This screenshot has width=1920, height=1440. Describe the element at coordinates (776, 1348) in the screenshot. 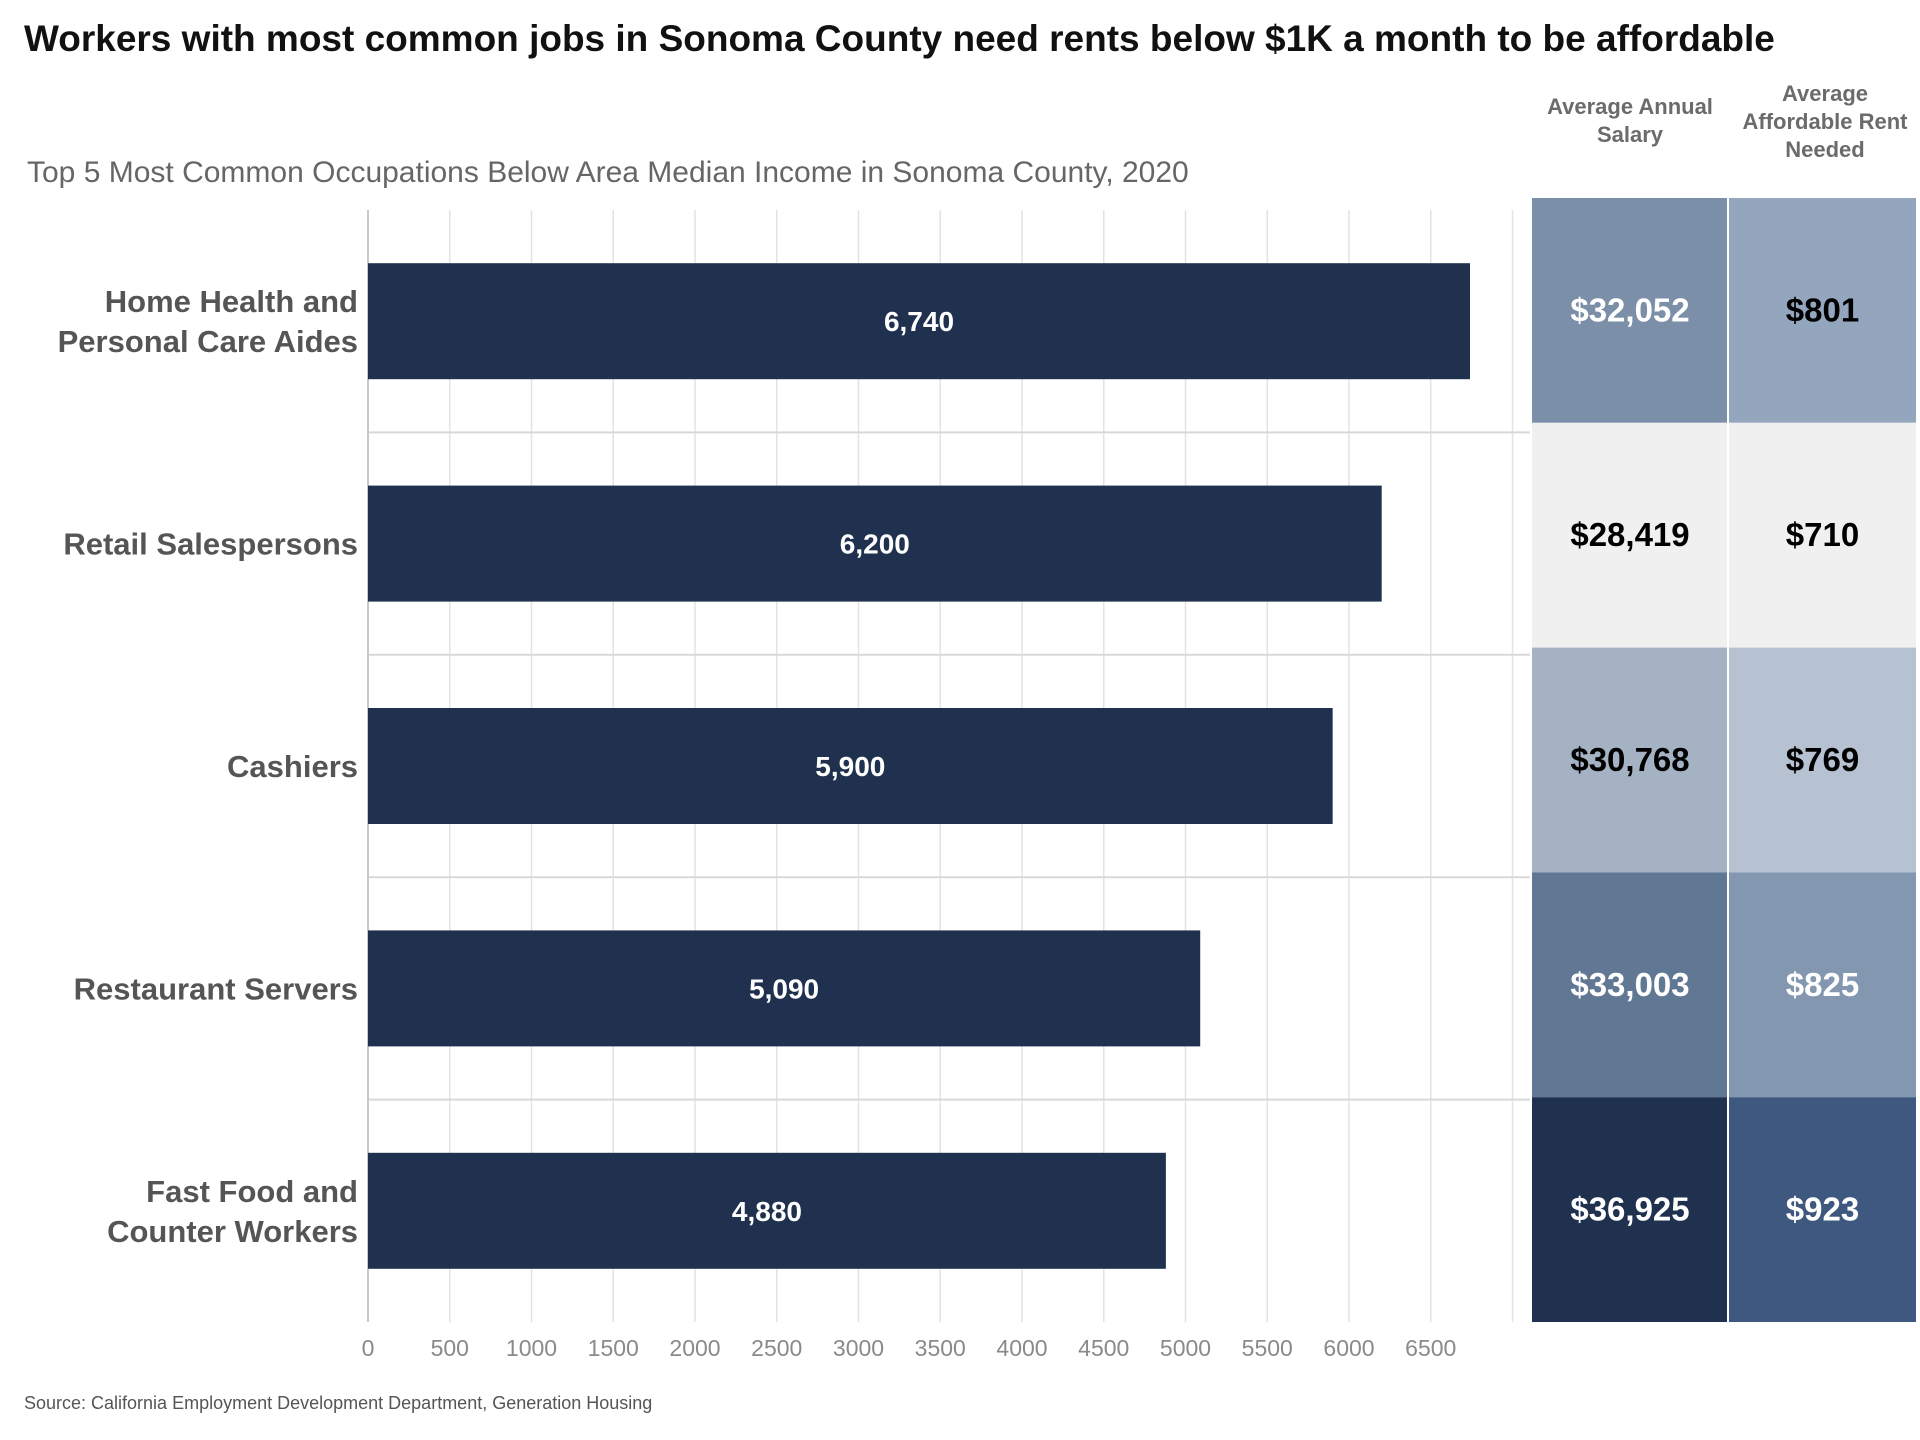

I see `x-tick-label: 2500` at that location.